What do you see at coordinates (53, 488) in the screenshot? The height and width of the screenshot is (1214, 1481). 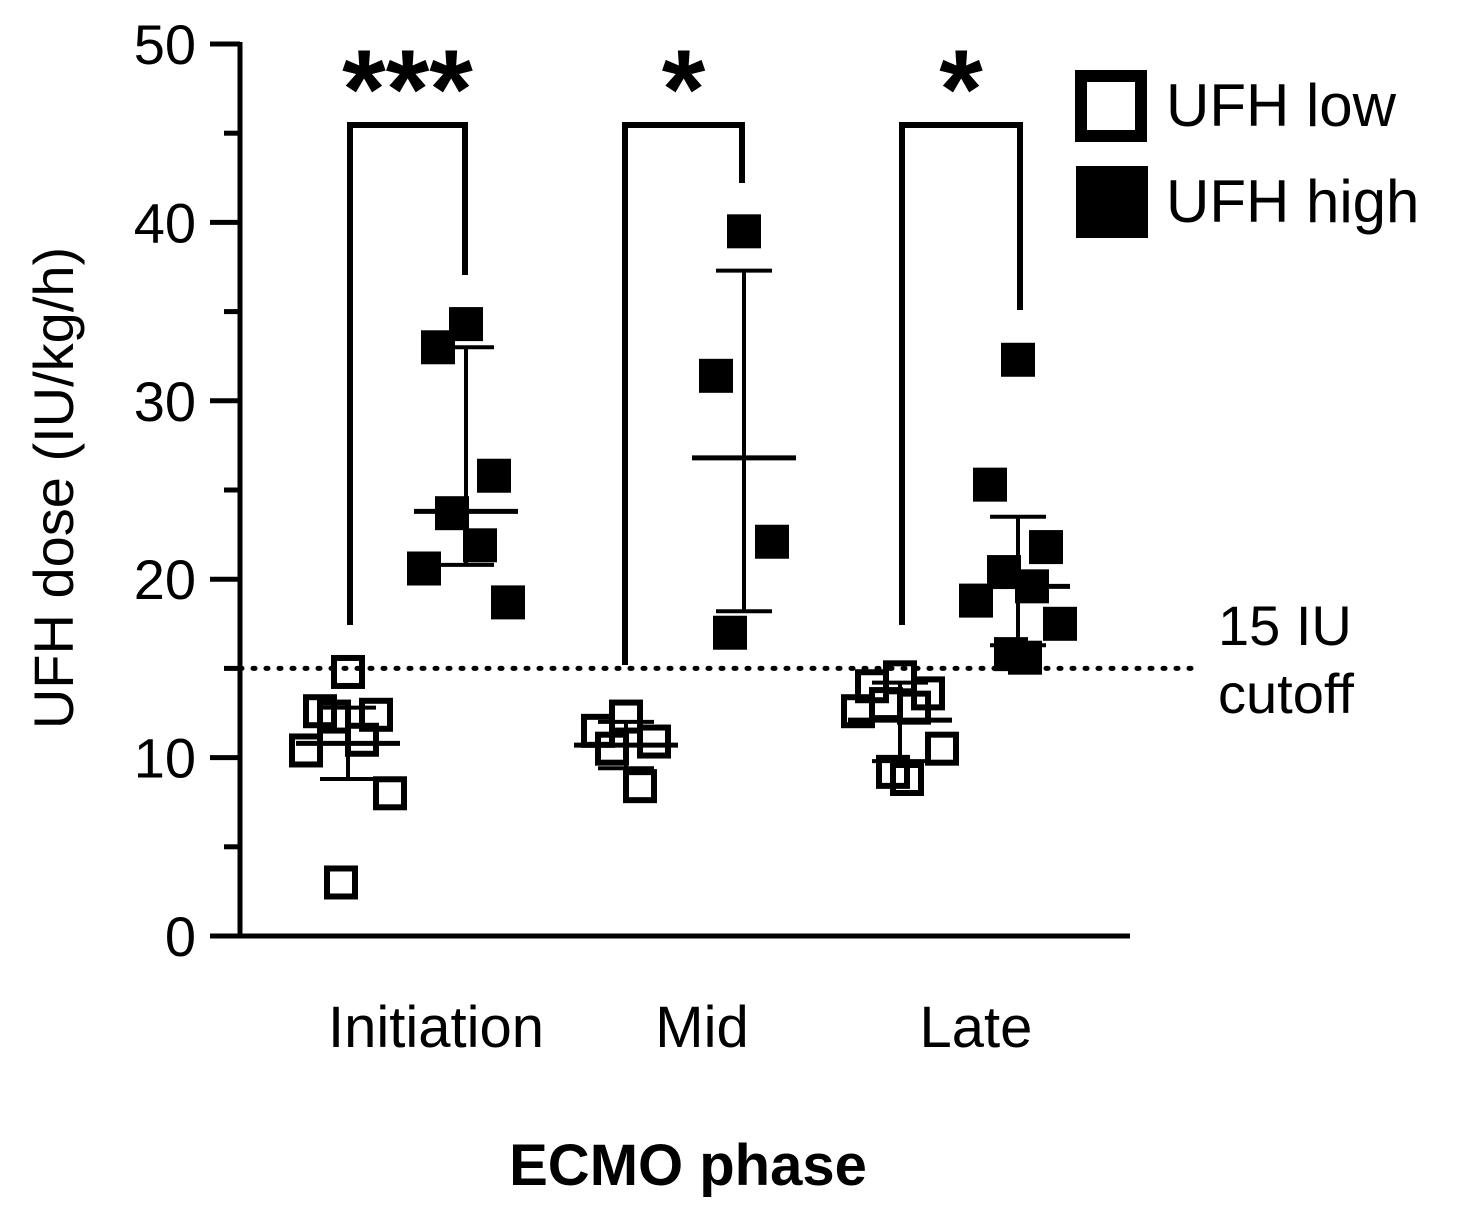 I see `y-axis-label: UFH dose (IU/kg/h)` at bounding box center [53, 488].